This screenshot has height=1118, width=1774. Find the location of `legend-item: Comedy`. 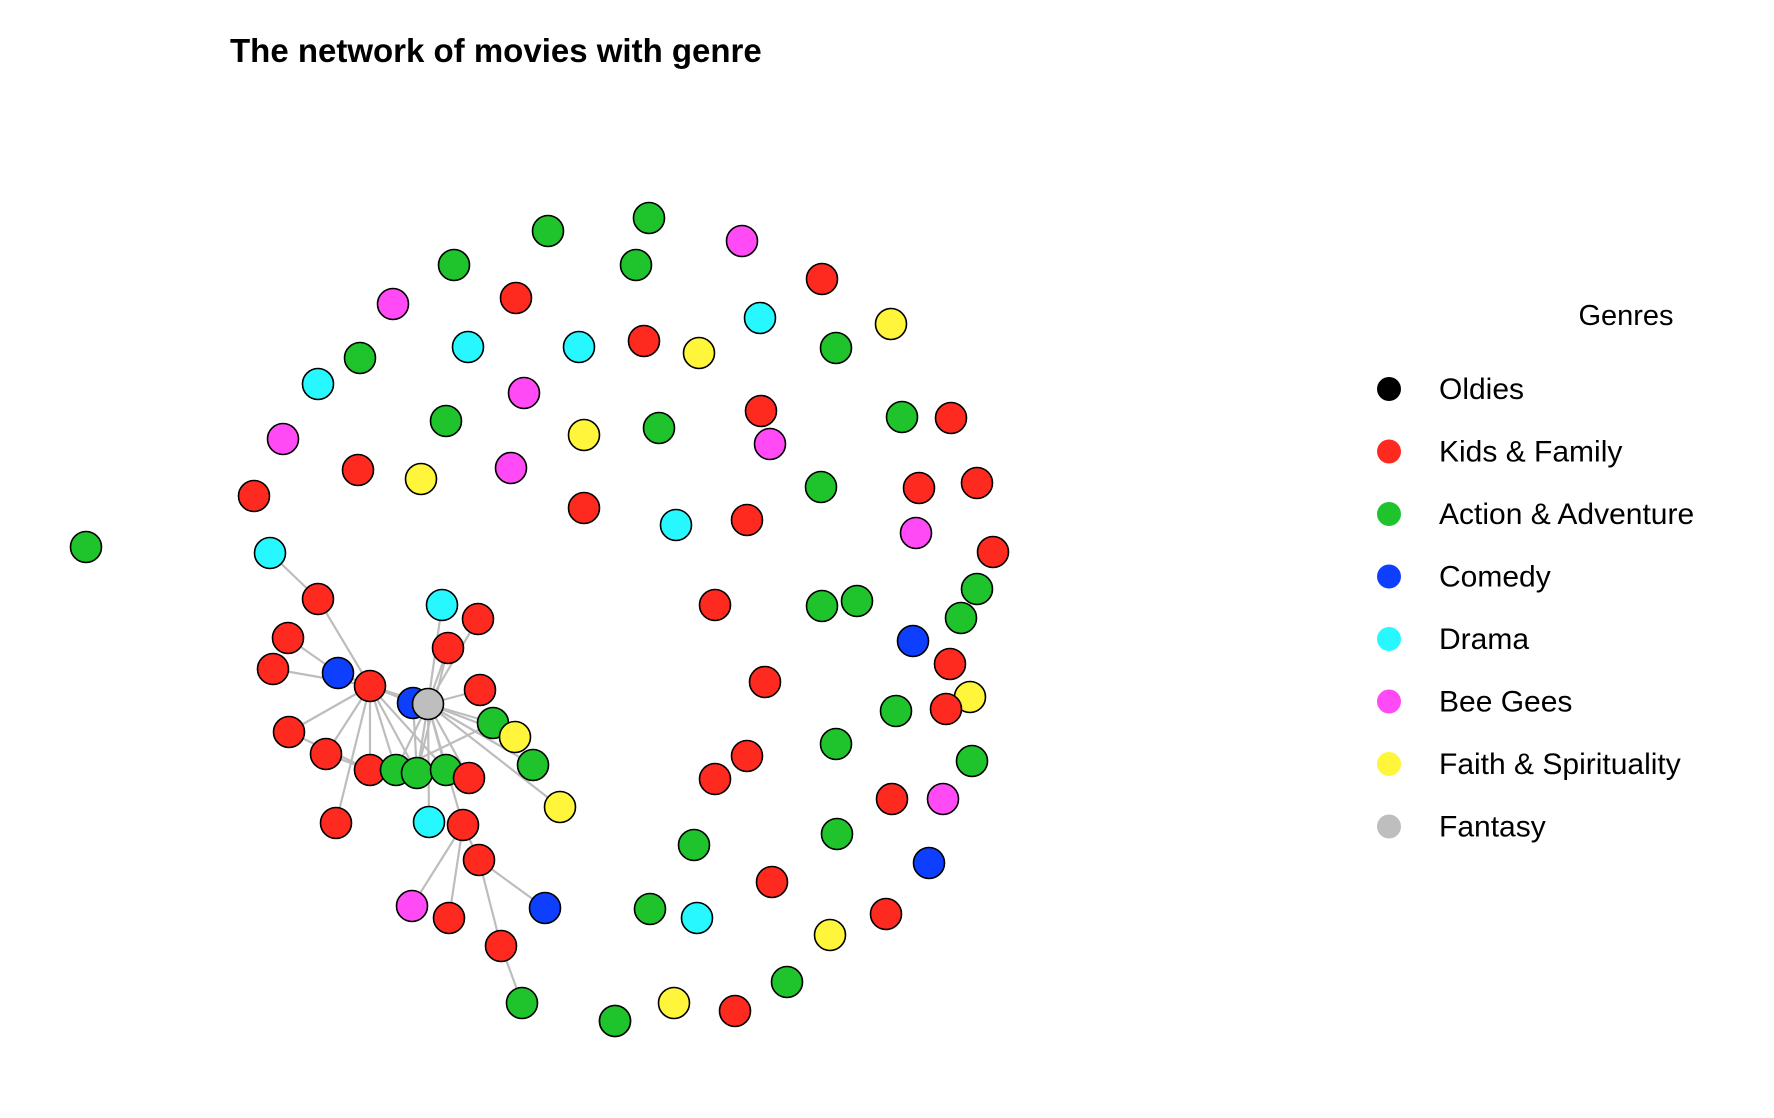

legend-item: Comedy is located at coordinates (1464, 577).